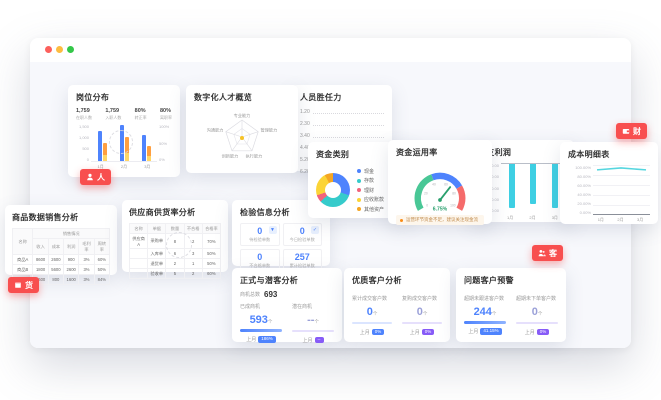  What do you see at coordinates (40, 246) in the screenshot?
I see `table-header: 收入` at bounding box center [40, 246].